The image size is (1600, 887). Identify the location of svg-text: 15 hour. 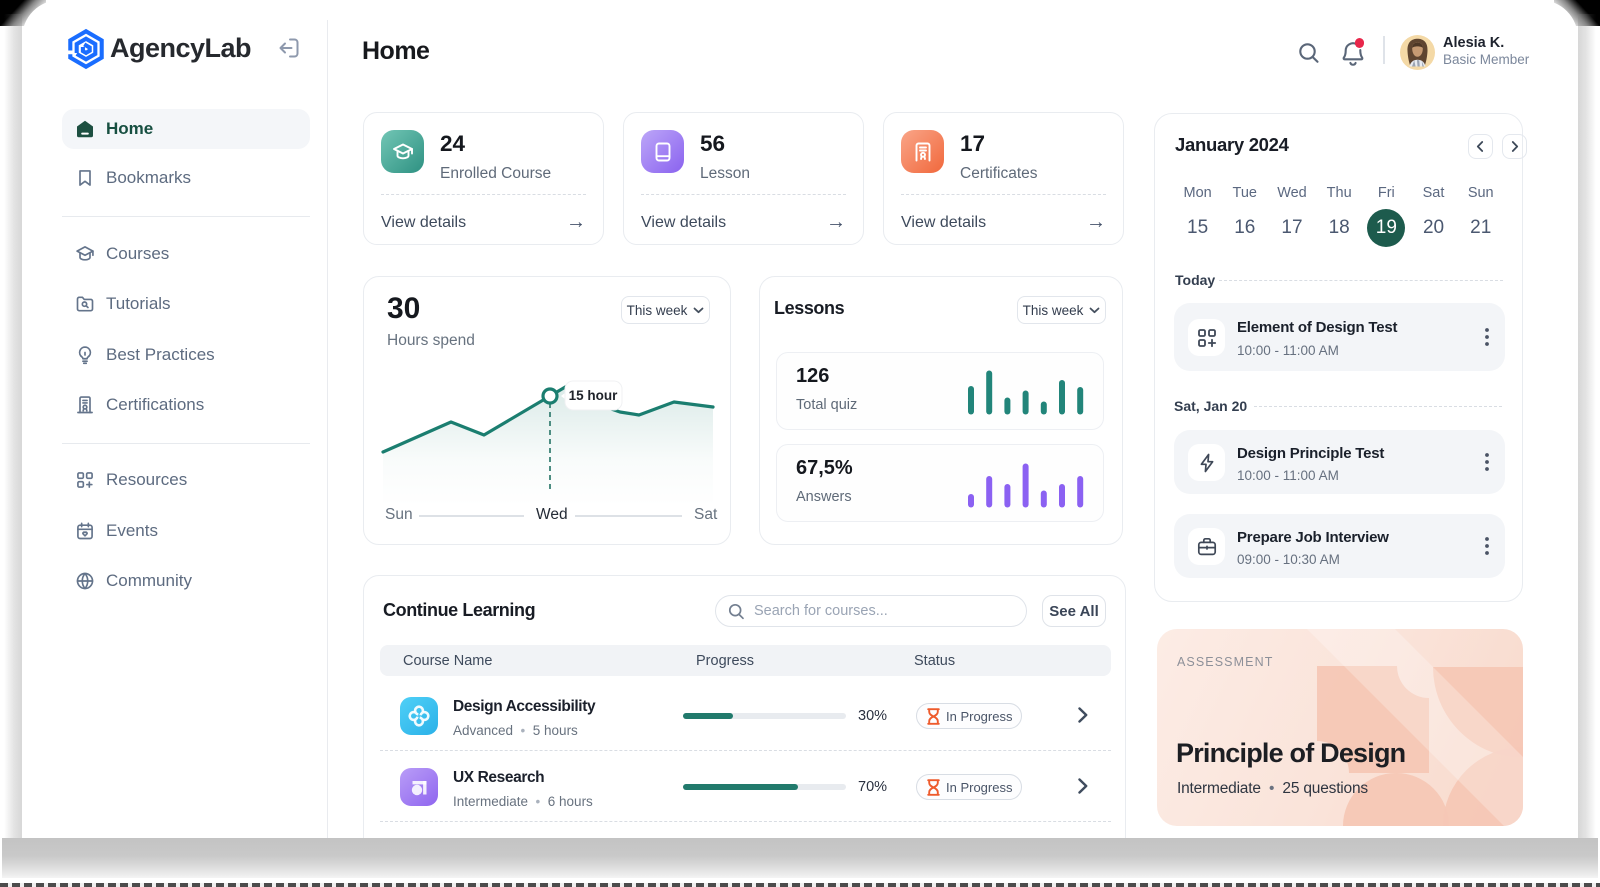
(594, 395).